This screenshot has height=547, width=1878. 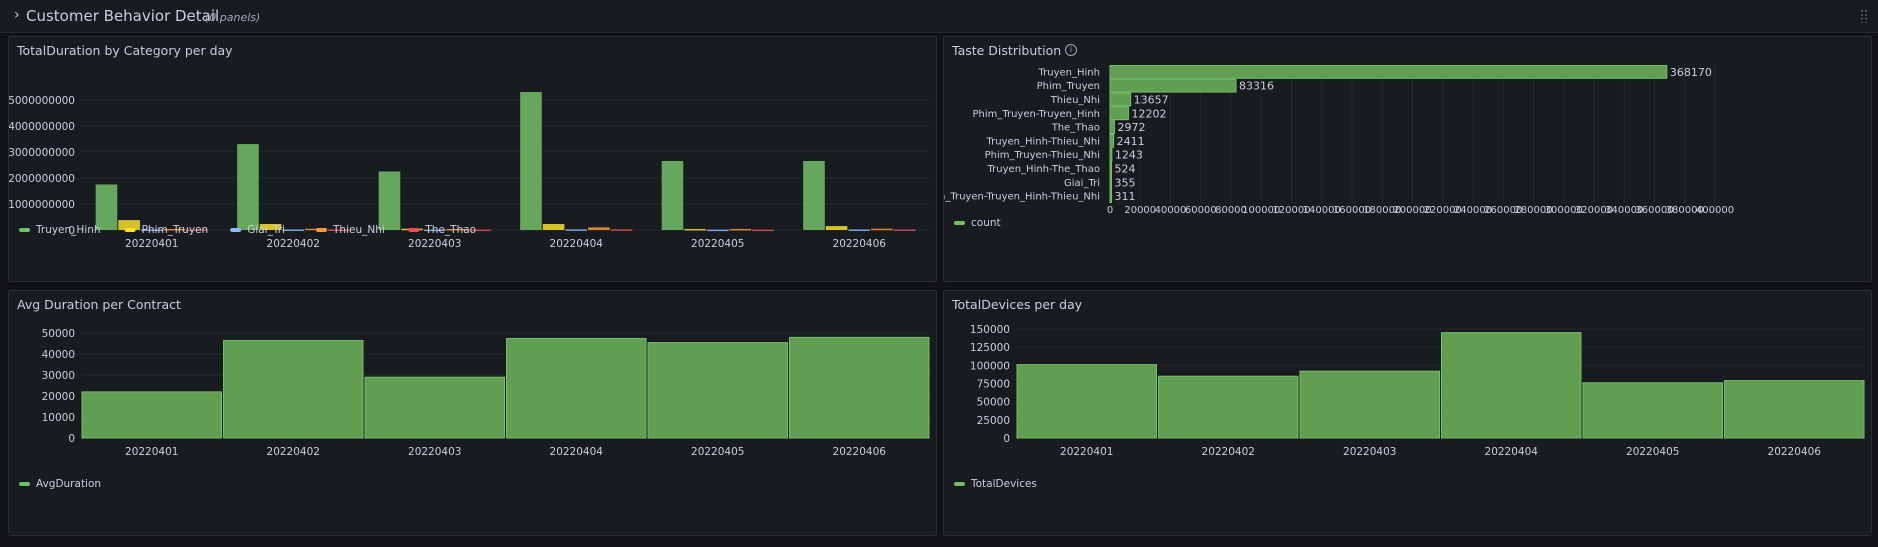 What do you see at coordinates (1068, 86) in the screenshot?
I see `y-tick-label: Phim_Truyen` at bounding box center [1068, 86].